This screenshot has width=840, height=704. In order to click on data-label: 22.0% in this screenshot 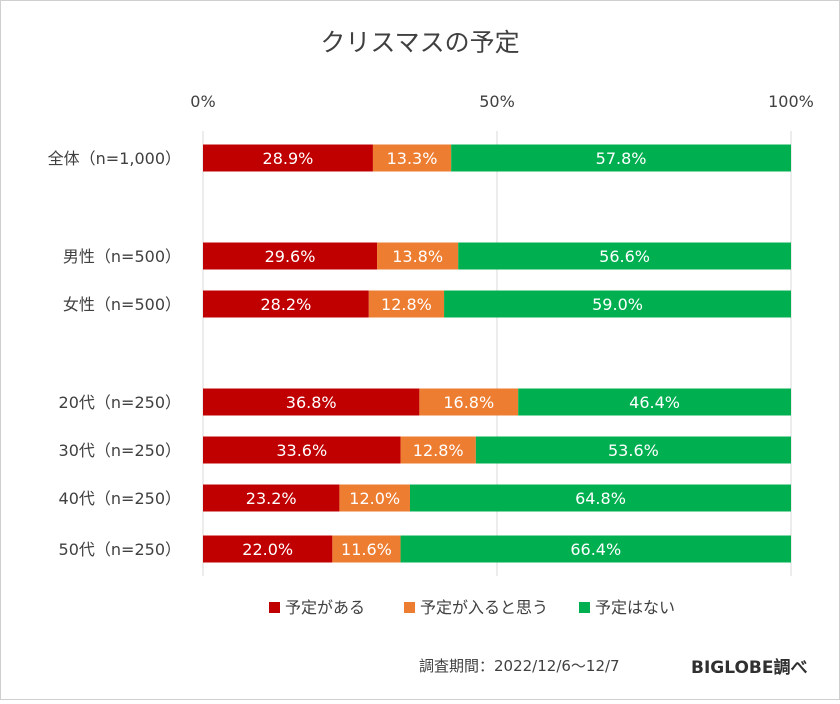, I will do `click(267, 549)`.